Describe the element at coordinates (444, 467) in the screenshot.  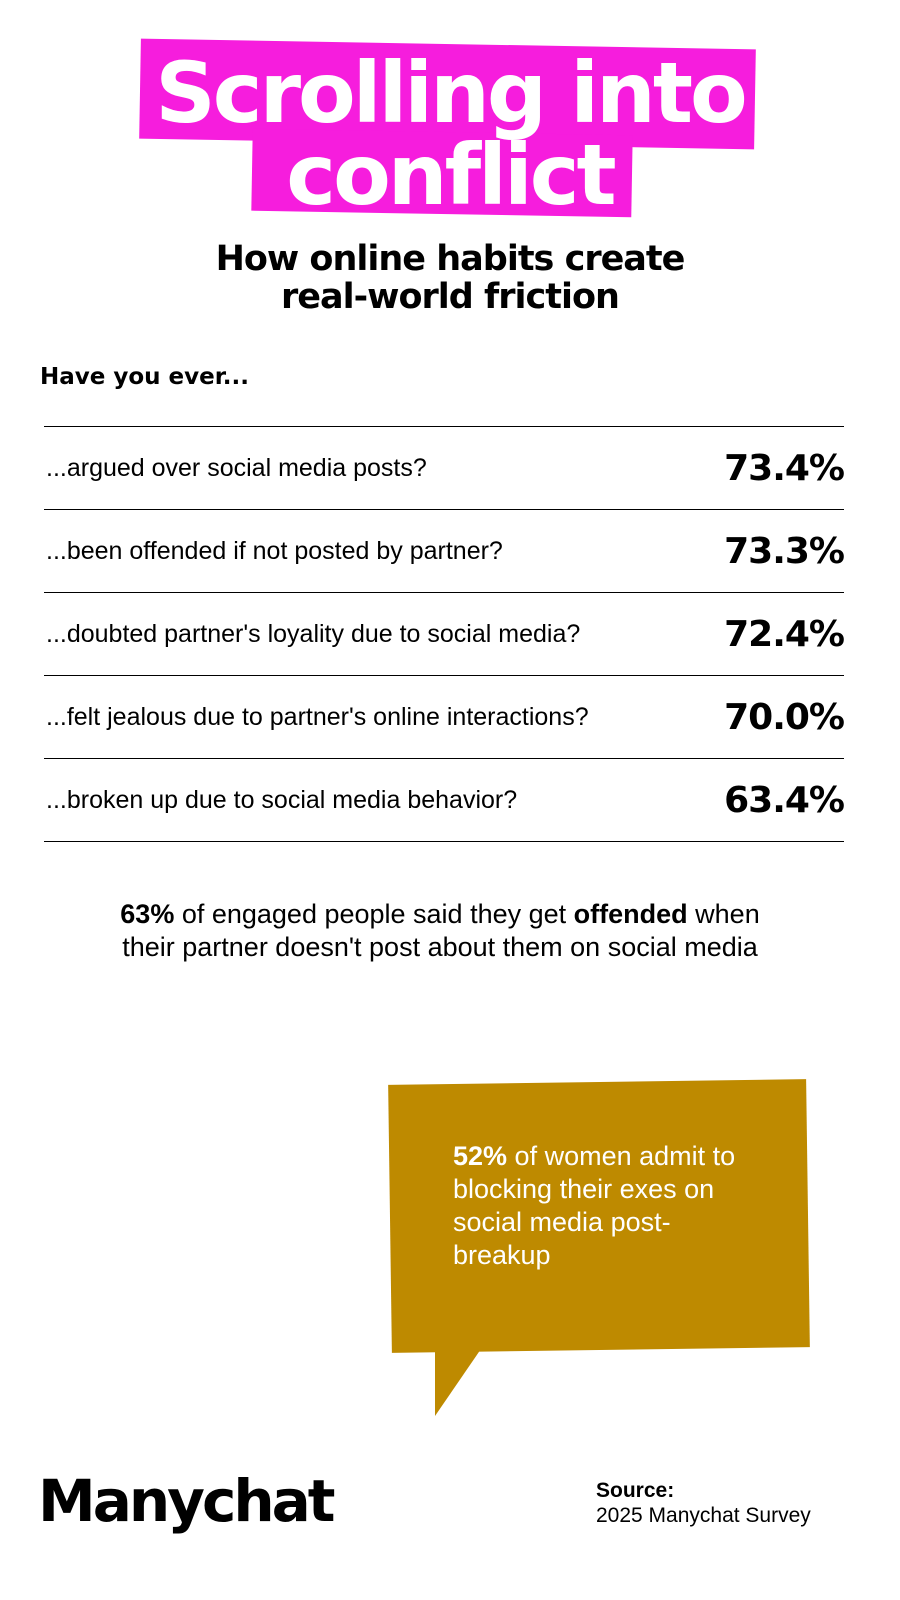
I see `survey-row: ...argued over social media posts? 73.4%` at that location.